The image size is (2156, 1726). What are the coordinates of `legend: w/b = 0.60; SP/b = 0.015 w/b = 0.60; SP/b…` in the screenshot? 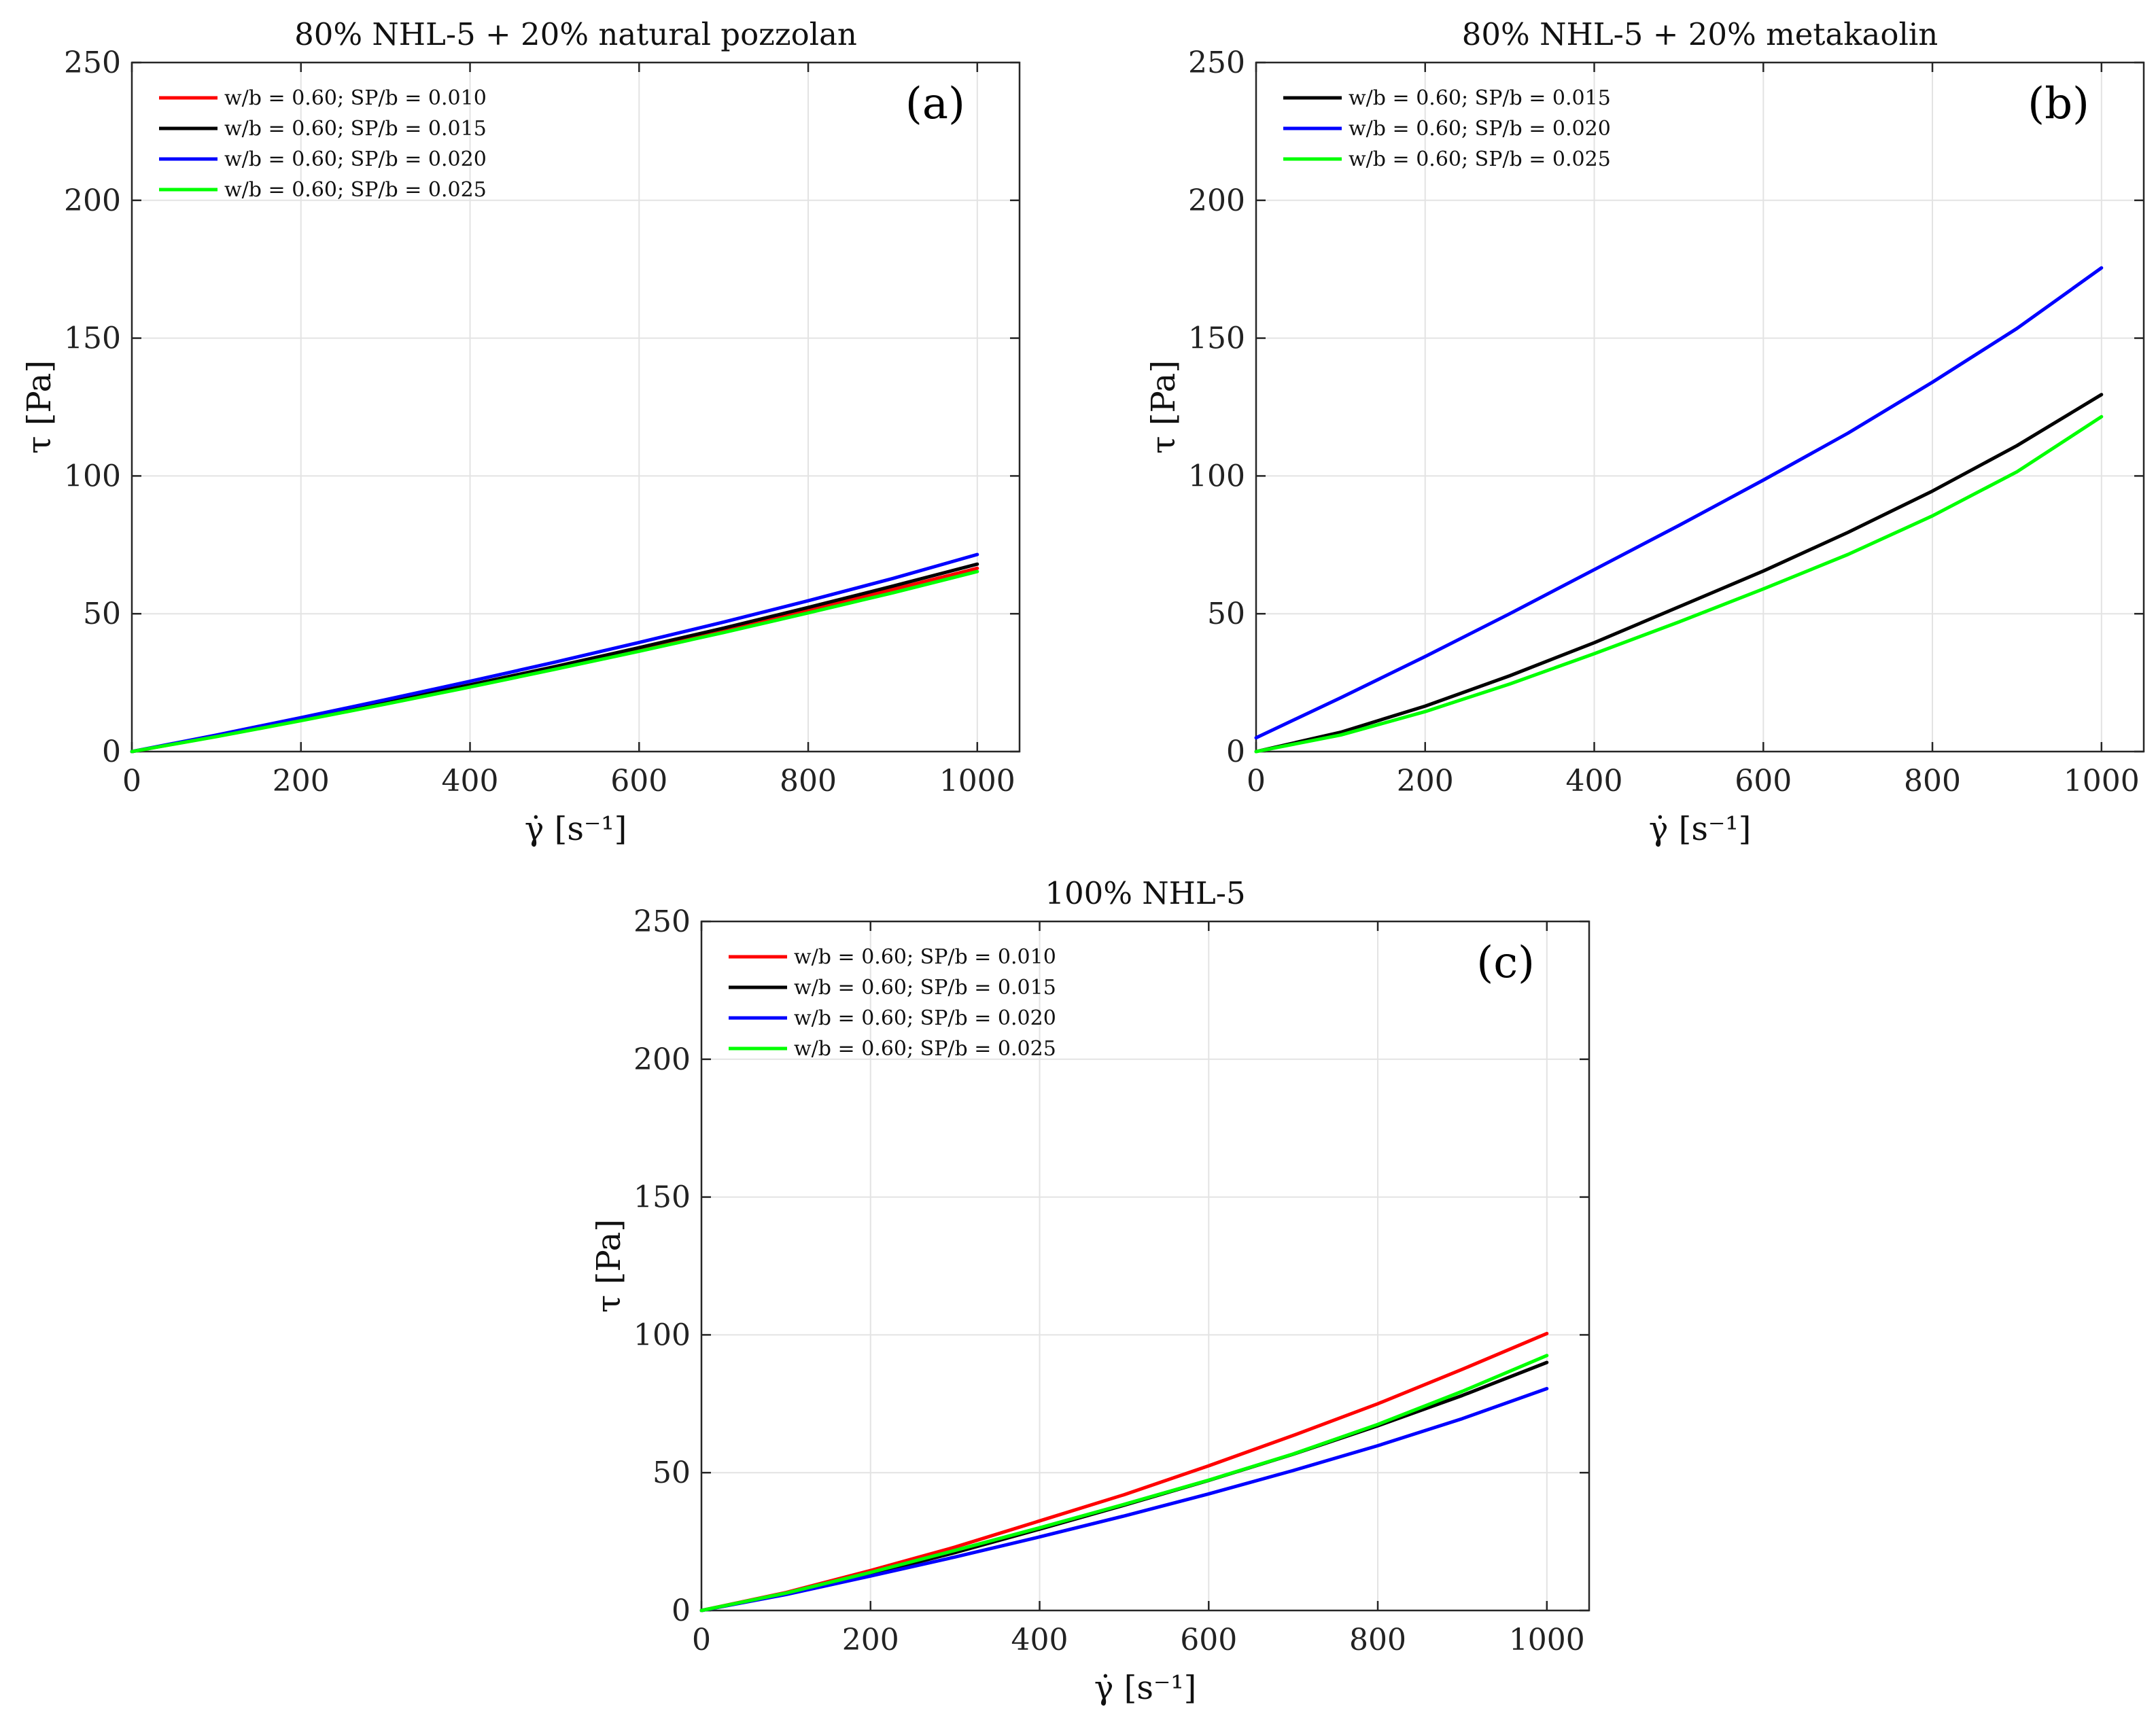 It's located at (1447, 128).